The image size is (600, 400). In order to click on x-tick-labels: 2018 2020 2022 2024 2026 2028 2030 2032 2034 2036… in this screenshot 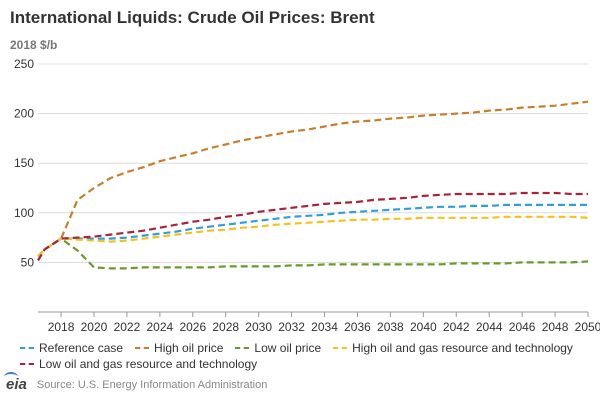, I will do `click(324, 323)`.